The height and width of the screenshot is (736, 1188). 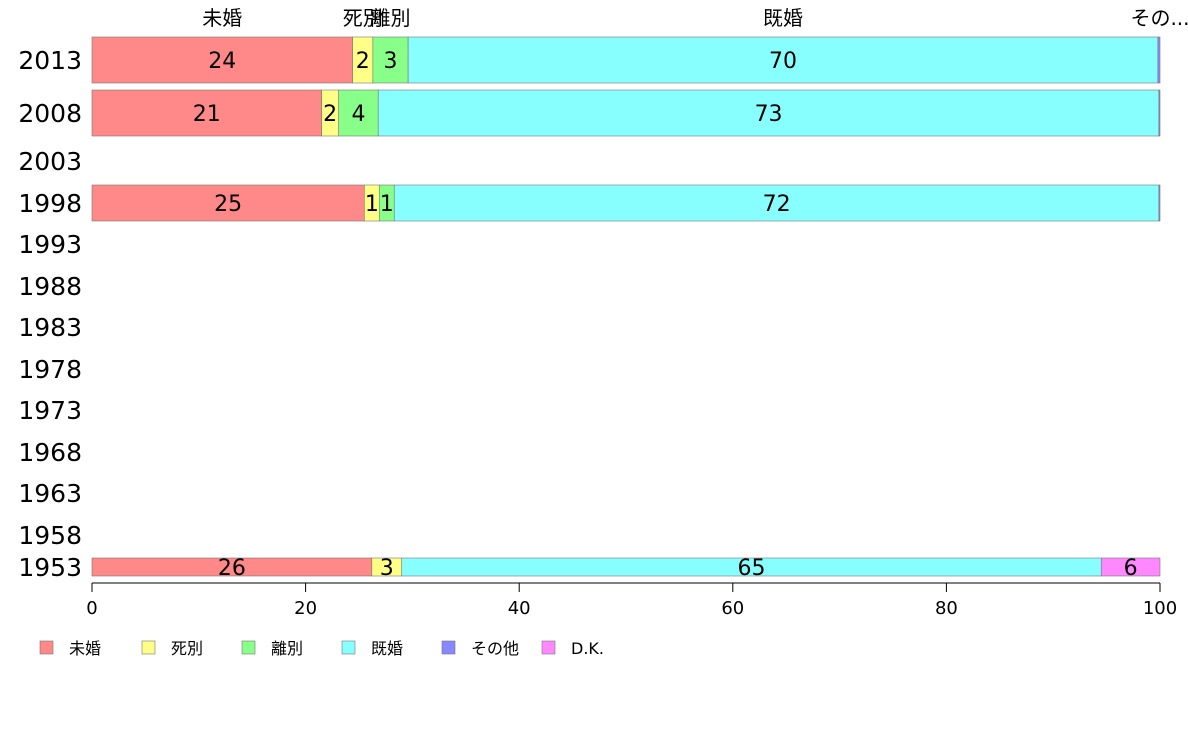 I want to click on x-tick-label-100: 100, so click(x=1160, y=608).